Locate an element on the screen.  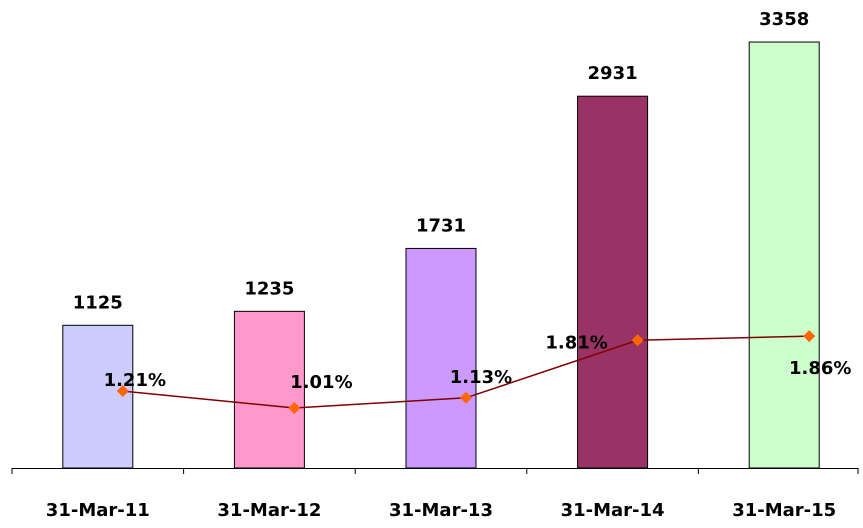
line-value-label: 1.01% is located at coordinates (321, 382).